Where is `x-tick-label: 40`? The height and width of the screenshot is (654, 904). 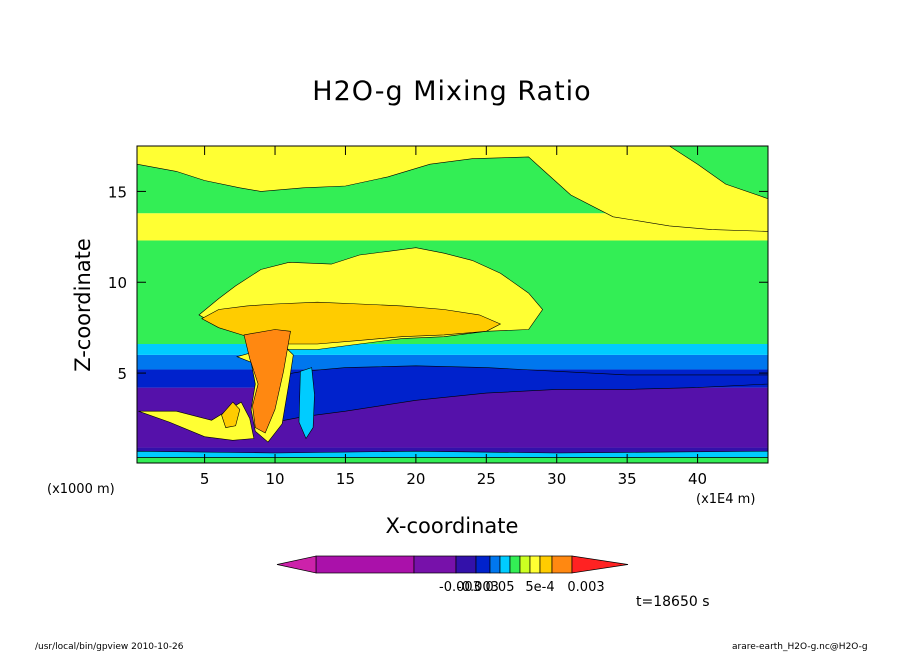 x-tick-label: 40 is located at coordinates (697, 479).